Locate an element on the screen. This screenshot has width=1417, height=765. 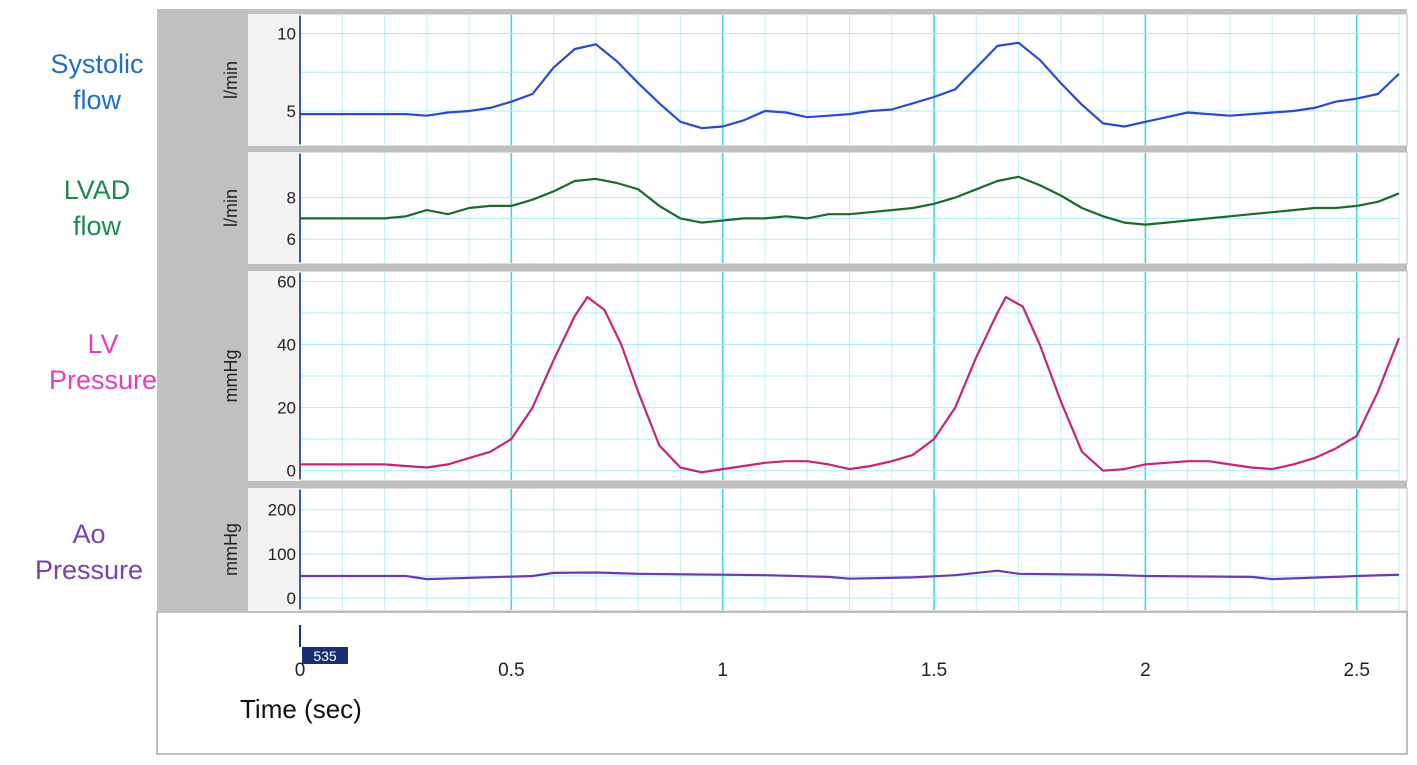
time-axis-label: Time (sec) is located at coordinates (301, 709).